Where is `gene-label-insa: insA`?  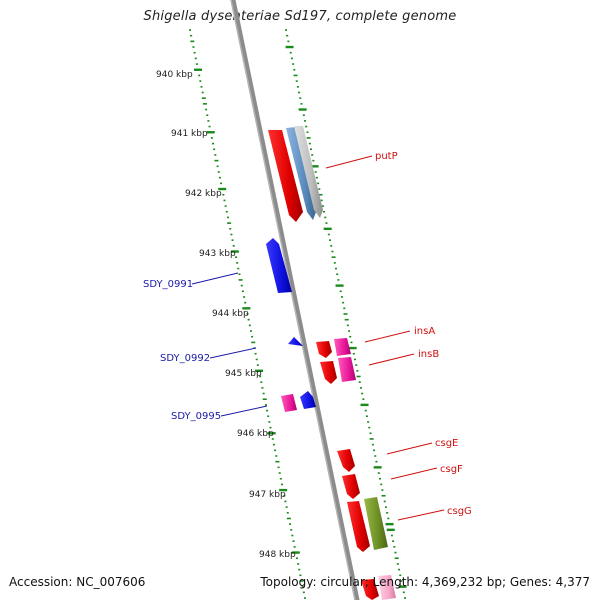 gene-label-insa: insA is located at coordinates (424, 331).